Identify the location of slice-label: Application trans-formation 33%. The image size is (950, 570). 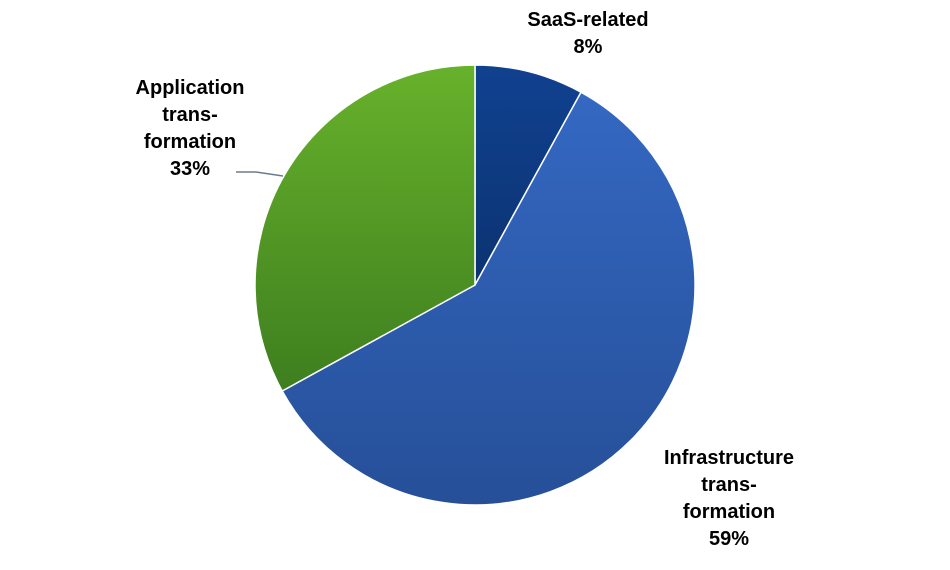
(190, 128).